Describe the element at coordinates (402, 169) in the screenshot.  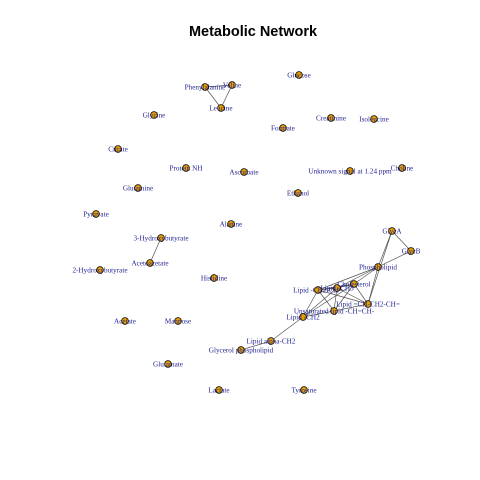
I see `node-label: Choline` at that location.